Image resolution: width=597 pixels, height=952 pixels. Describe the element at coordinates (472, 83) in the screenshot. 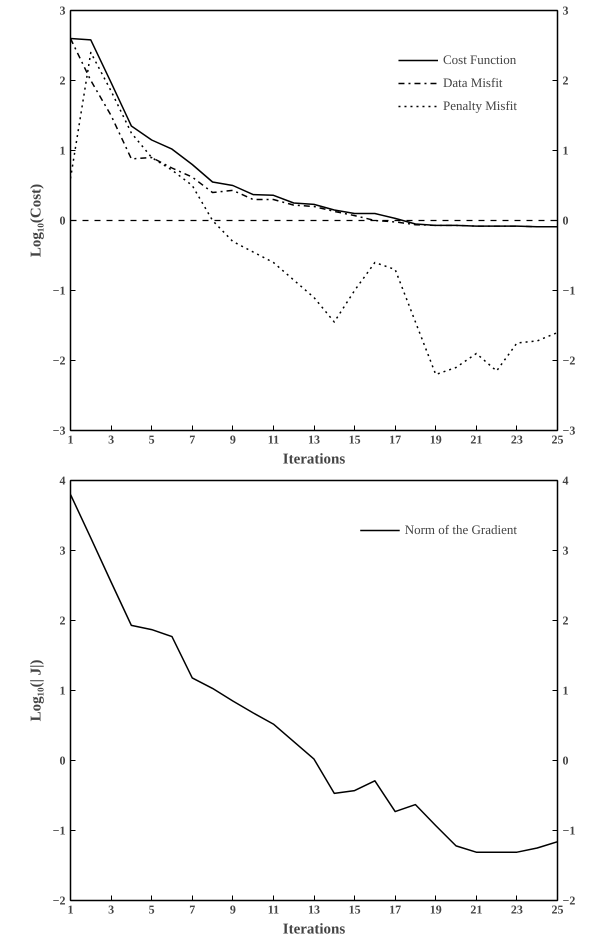

I see `legend-label: Data Misfit` at that location.